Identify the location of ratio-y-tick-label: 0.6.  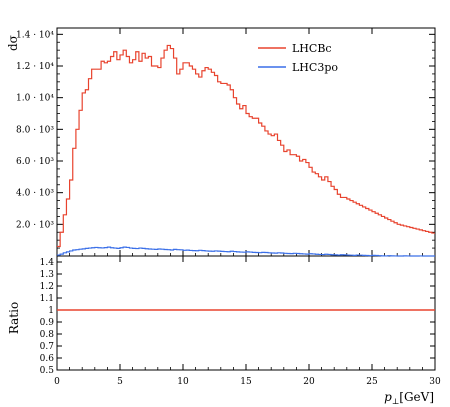
(47, 359).